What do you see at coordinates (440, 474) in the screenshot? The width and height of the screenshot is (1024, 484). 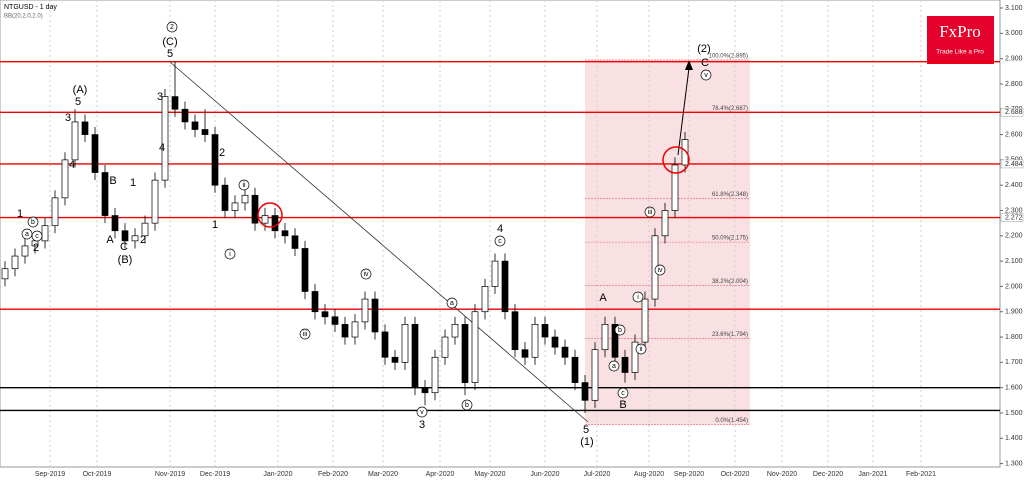 I see `x-tick-label: Apr-2020` at bounding box center [440, 474].